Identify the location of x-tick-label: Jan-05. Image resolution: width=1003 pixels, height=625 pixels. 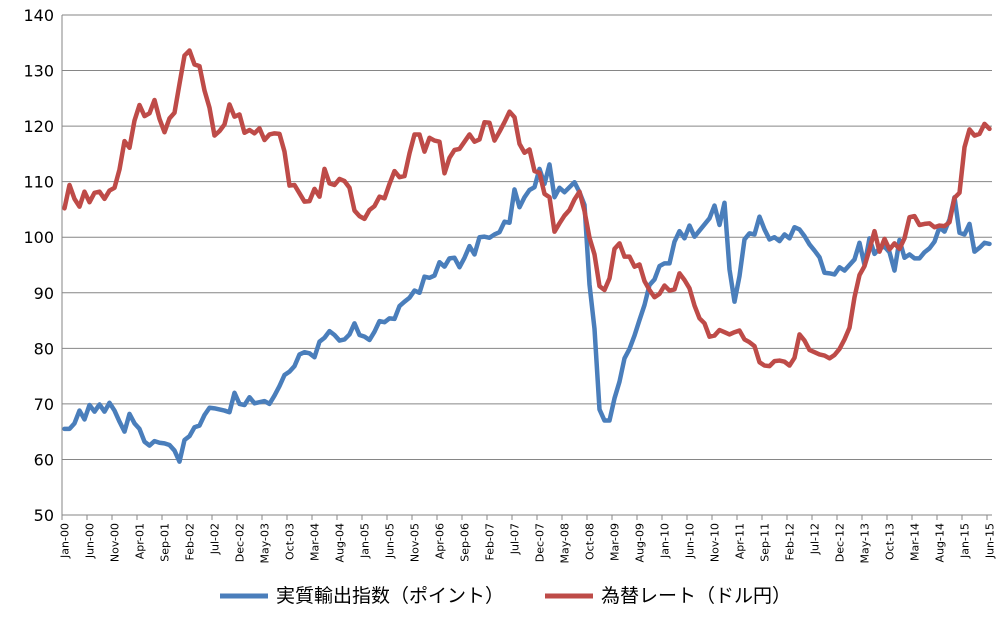
(365, 541).